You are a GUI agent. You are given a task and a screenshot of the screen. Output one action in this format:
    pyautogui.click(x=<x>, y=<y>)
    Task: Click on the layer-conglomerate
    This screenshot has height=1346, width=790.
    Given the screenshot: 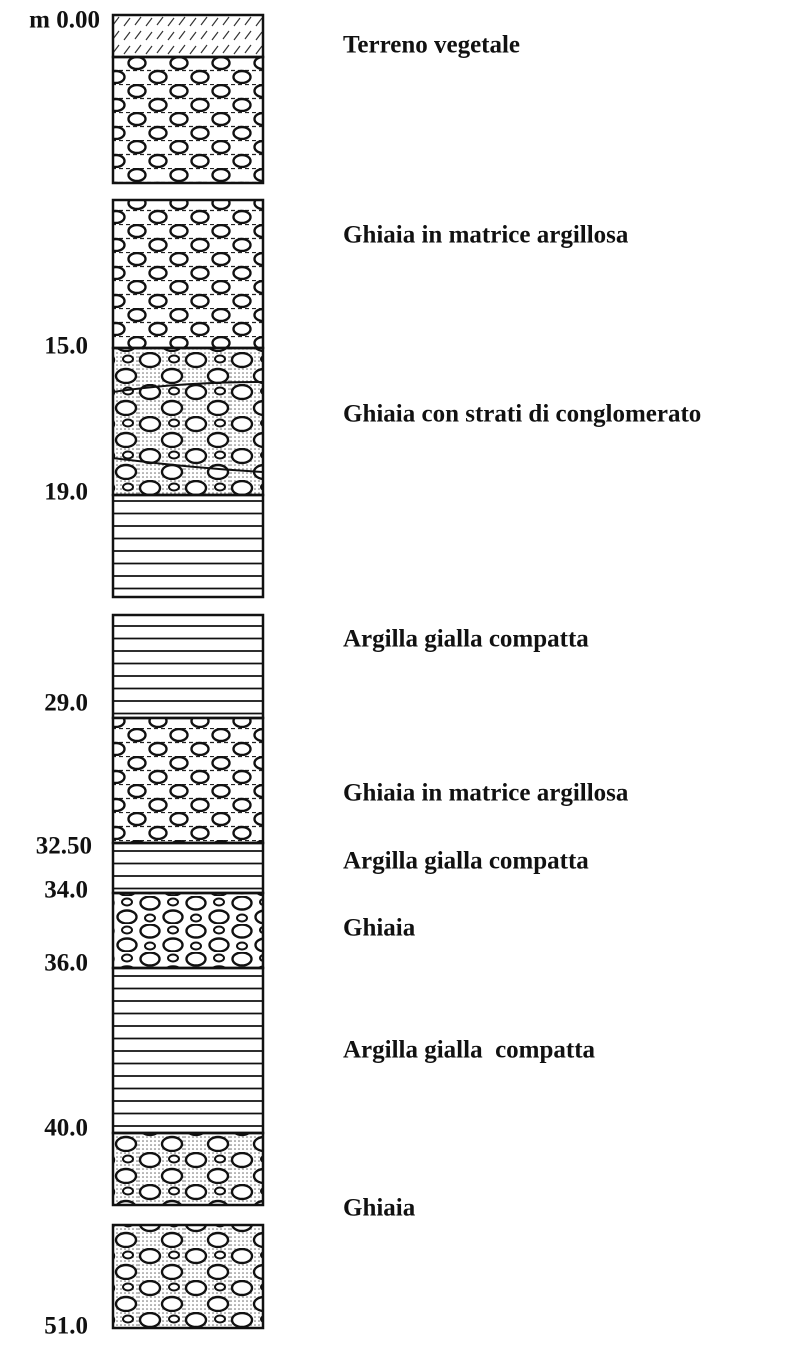 What is the action you would take?
    pyautogui.click(x=188, y=421)
    